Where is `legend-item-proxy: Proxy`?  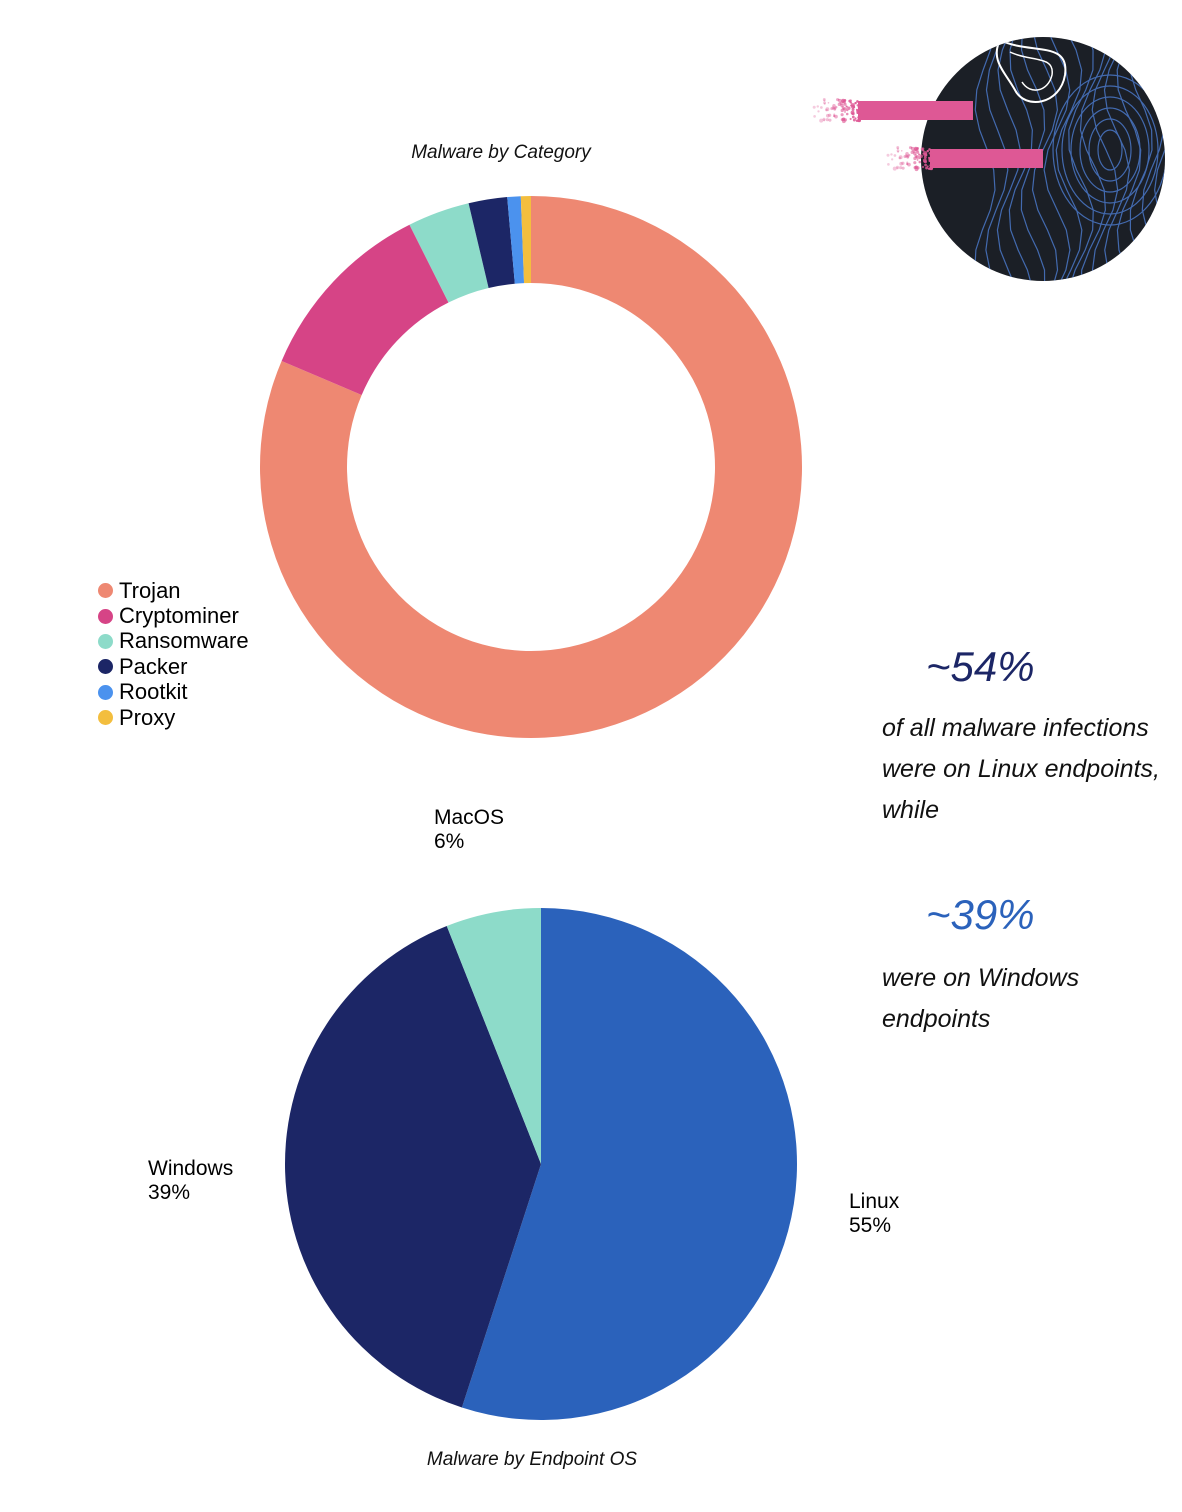 legend-item-proxy: Proxy is located at coordinates (173, 717).